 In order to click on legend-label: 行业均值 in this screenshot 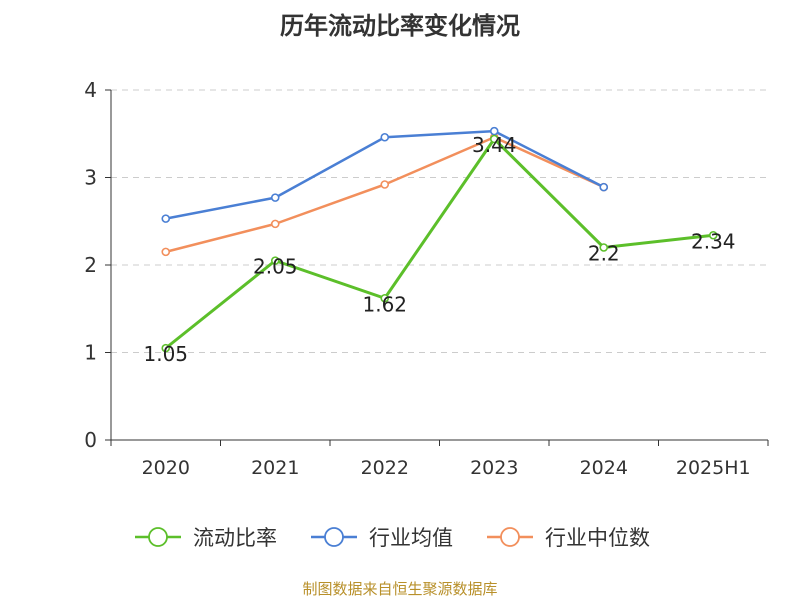, I will do `click(411, 538)`.